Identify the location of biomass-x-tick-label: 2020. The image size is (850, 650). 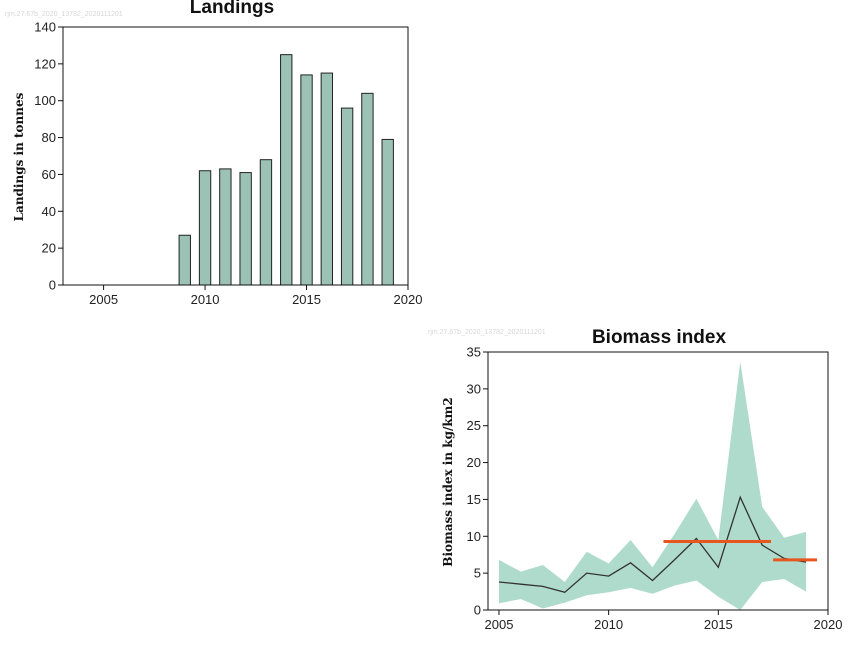
(828, 624).